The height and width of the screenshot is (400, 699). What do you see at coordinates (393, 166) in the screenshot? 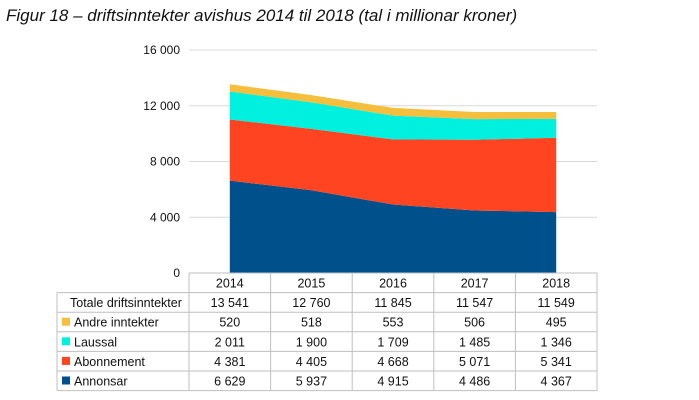
I see `area-abonnement` at bounding box center [393, 166].